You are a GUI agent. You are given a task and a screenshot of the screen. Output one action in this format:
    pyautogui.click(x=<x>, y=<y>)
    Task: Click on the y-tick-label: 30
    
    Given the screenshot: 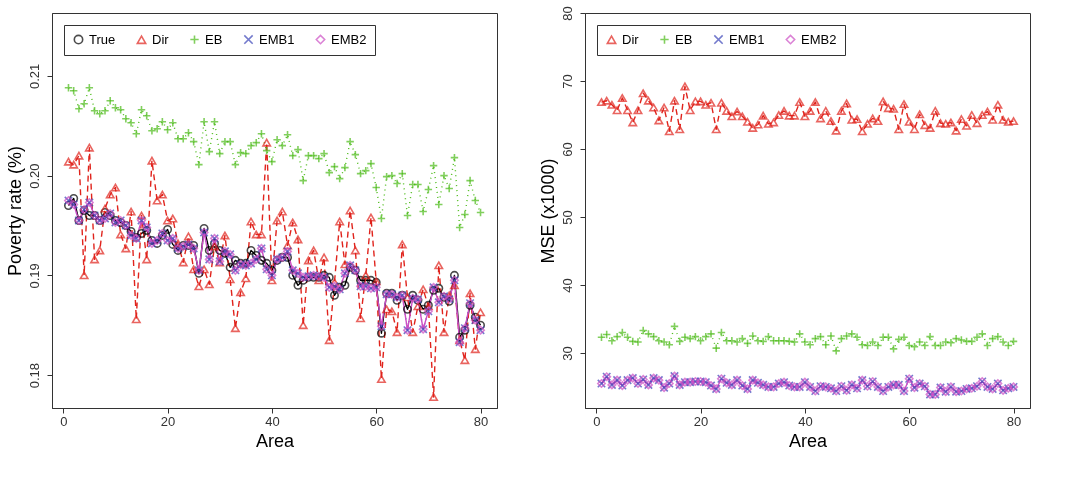 What is the action you would take?
    pyautogui.click(x=567, y=353)
    